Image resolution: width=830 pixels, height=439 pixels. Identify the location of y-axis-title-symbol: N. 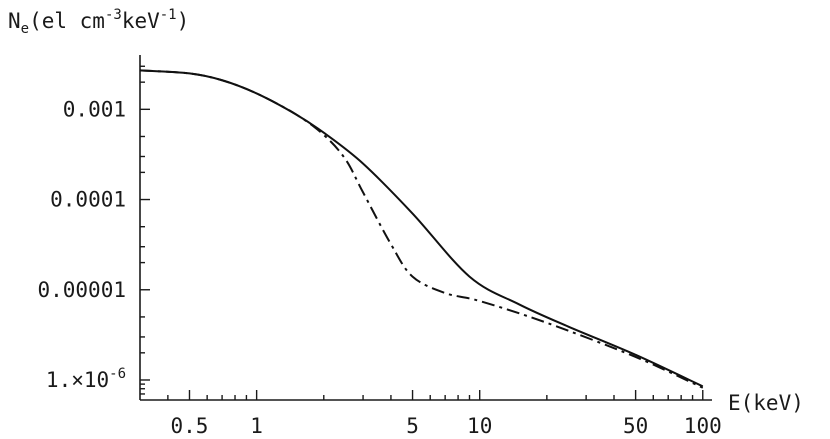
(14, 21).